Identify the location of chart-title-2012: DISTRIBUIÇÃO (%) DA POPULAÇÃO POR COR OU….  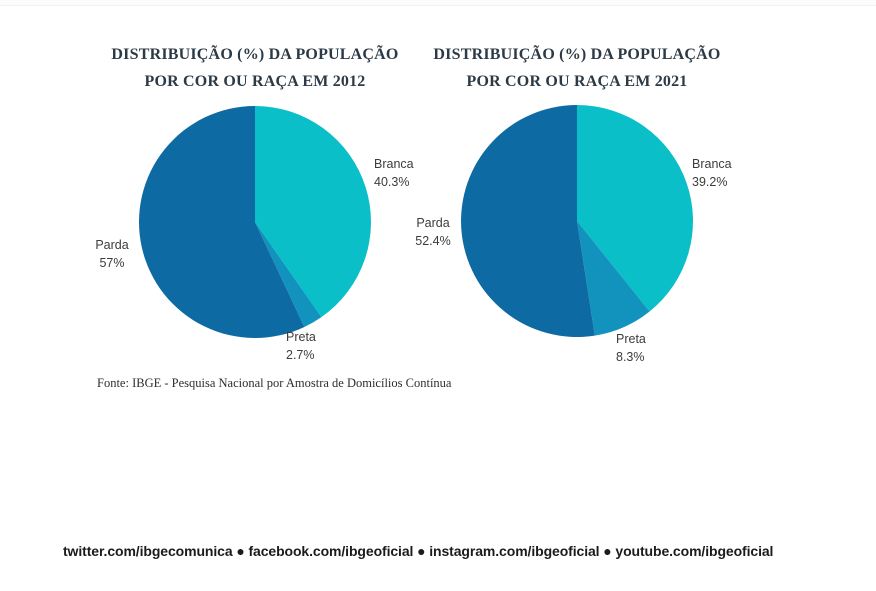
(255, 68).